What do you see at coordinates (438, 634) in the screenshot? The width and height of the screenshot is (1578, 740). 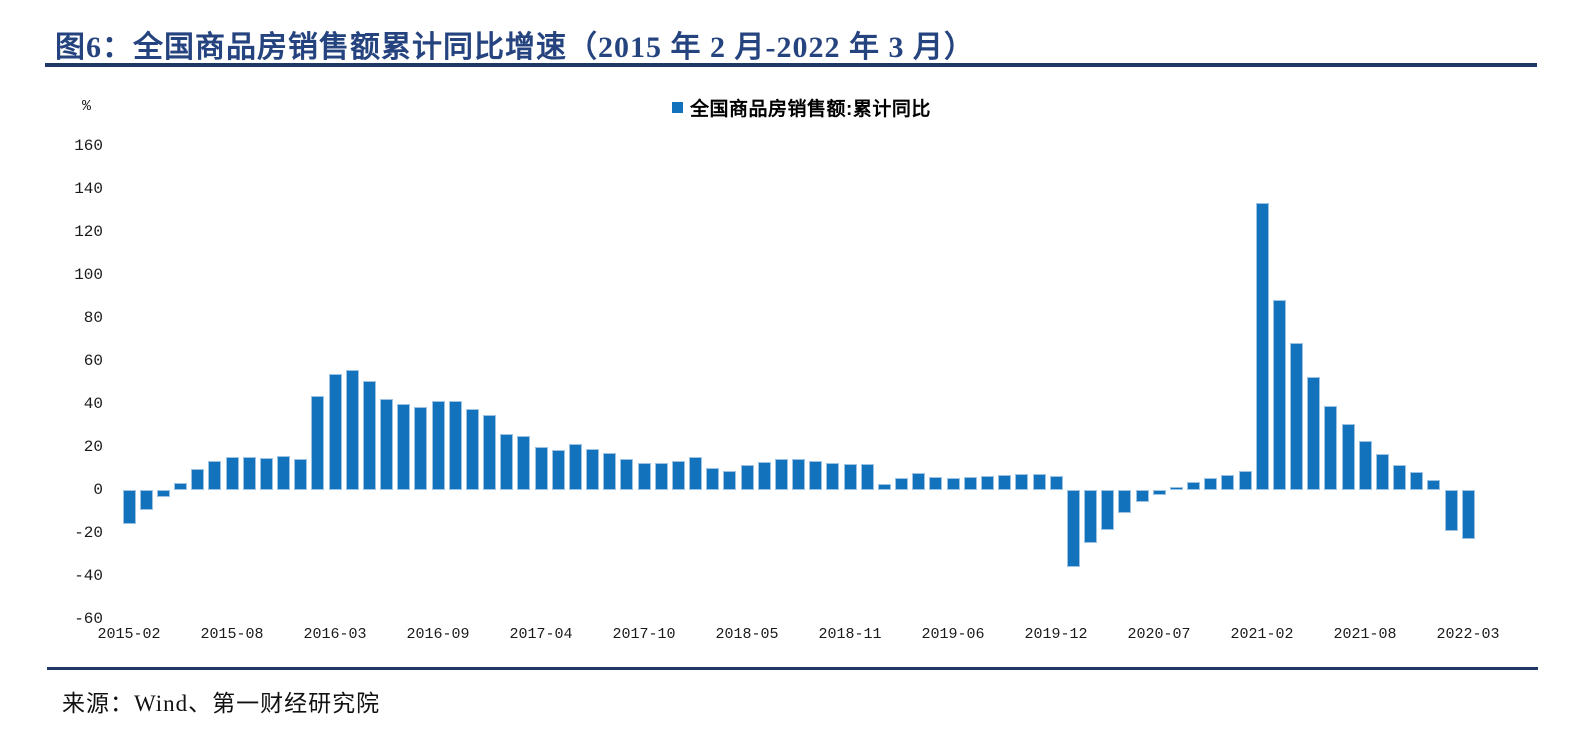 I see `x-tick-label: 2016-09` at bounding box center [438, 634].